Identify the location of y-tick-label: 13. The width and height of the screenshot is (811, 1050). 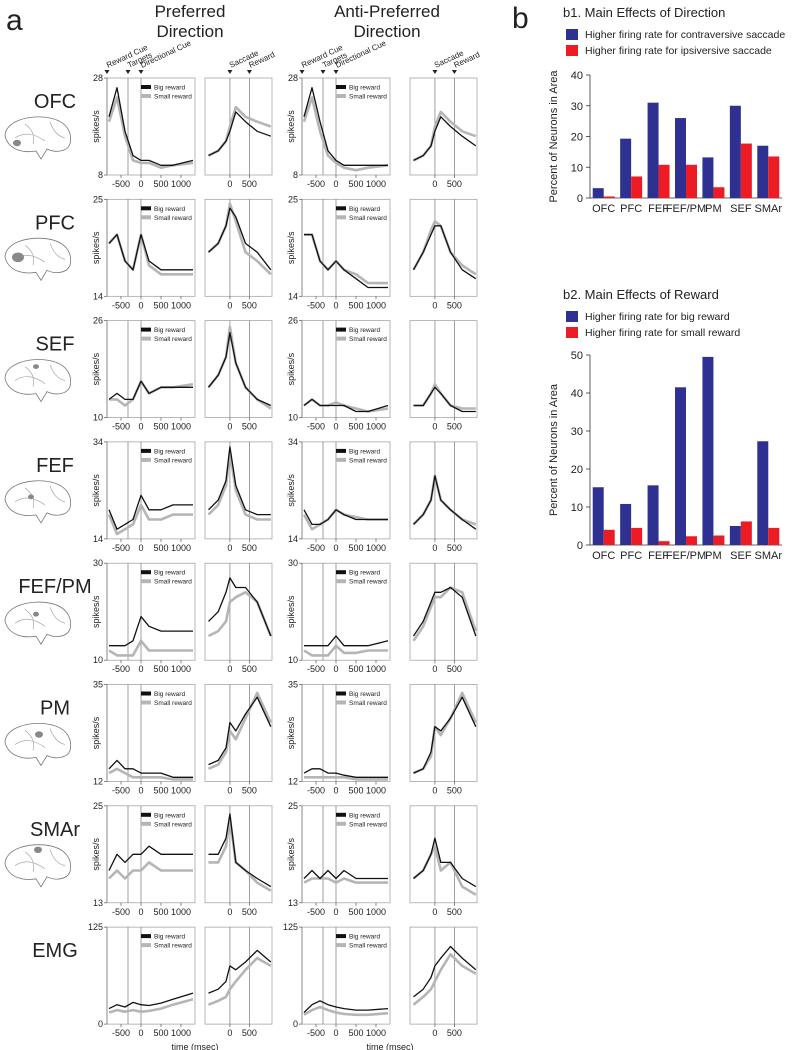
(293, 903).